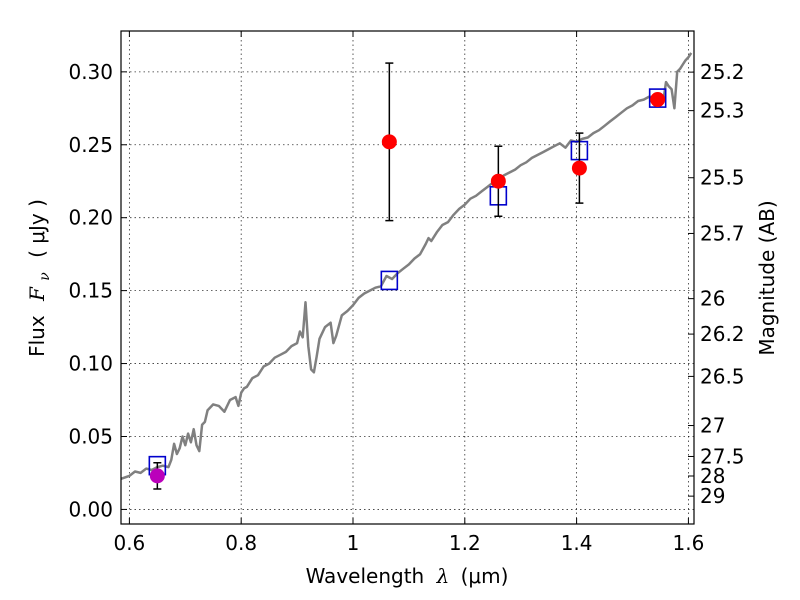 The width and height of the screenshot is (800, 600). What do you see at coordinates (577, 543) in the screenshot?
I see `x-tick-label: 1.4` at bounding box center [577, 543].